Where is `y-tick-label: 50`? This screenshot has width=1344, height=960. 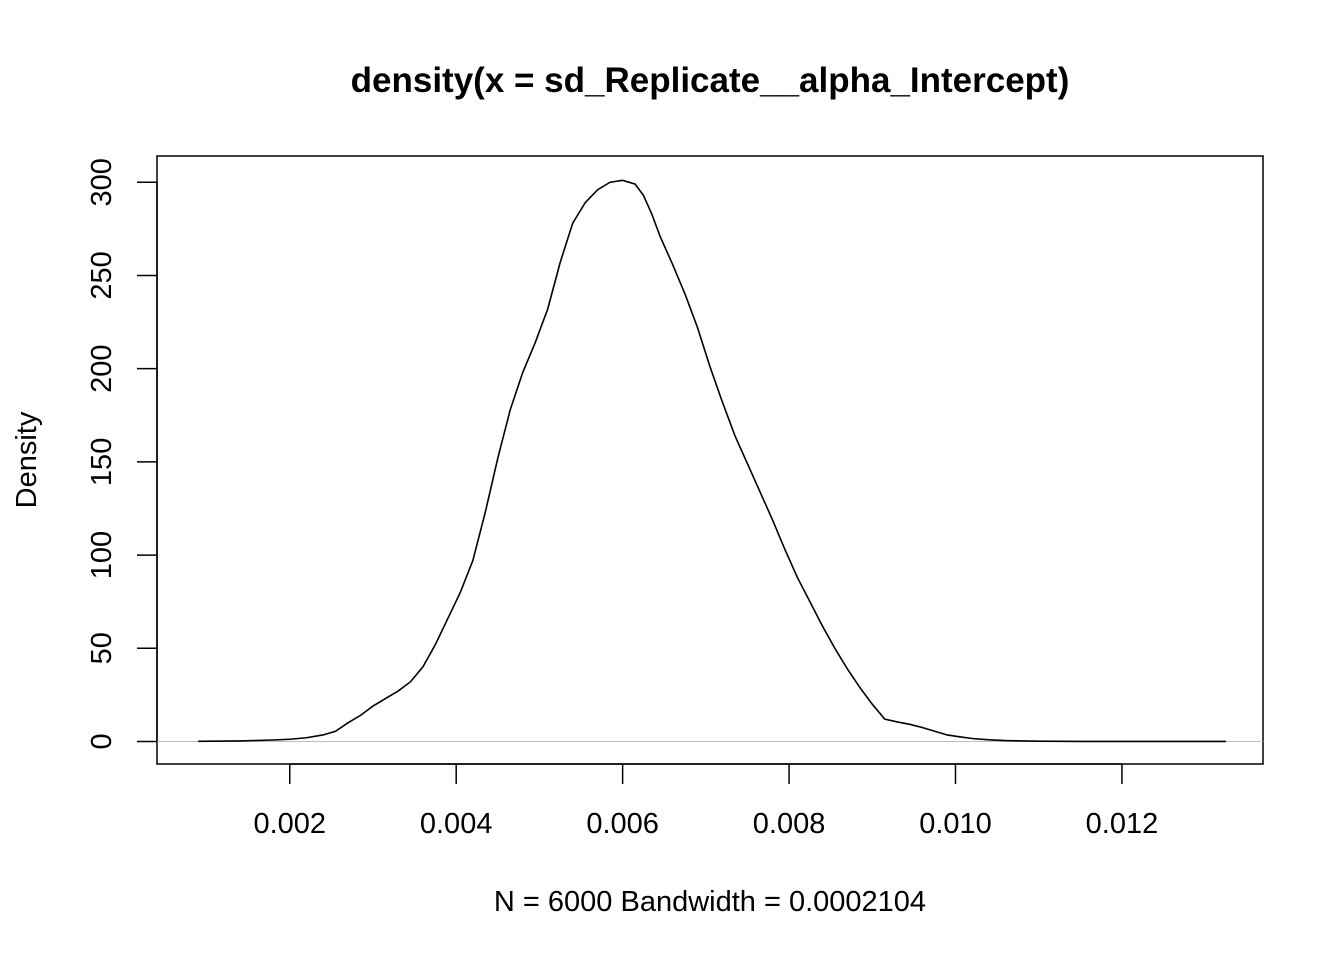
y-tick-label: 50 is located at coordinates (102, 648).